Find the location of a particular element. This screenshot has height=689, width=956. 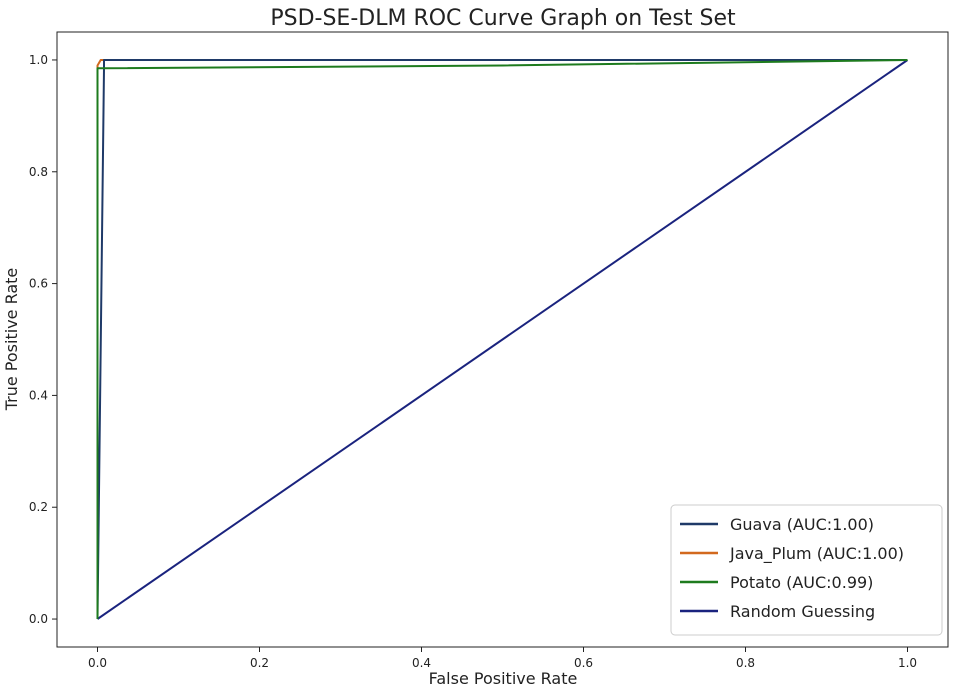

y-axis-label: True Positive Rate is located at coordinates (11, 340).